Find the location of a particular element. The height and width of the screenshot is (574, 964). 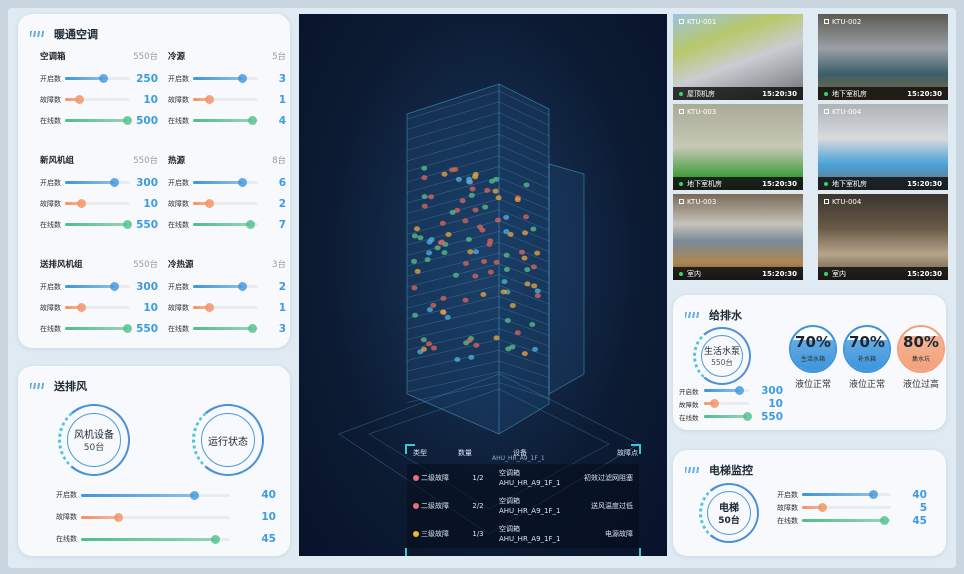

camera-feed: KTU-001 屋顶机房 15:20:30 is located at coordinates (738, 57).